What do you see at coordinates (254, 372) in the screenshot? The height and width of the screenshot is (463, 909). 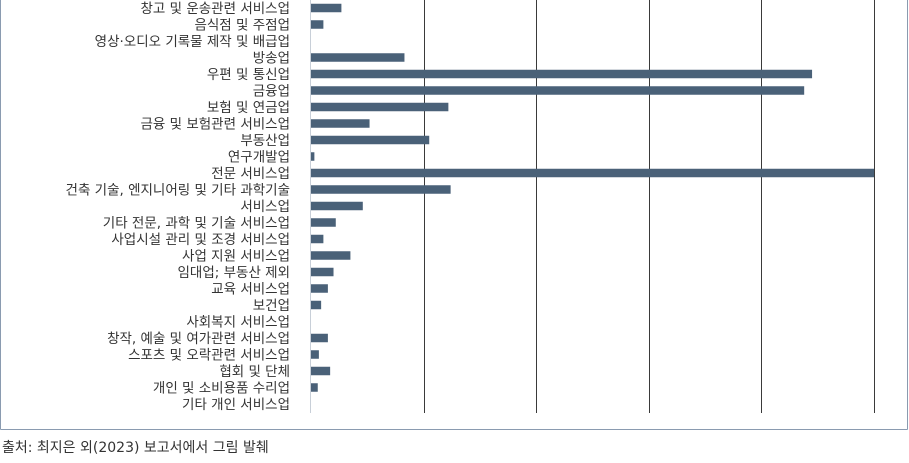 I see `category-label: 협회 및 단체` at bounding box center [254, 372].